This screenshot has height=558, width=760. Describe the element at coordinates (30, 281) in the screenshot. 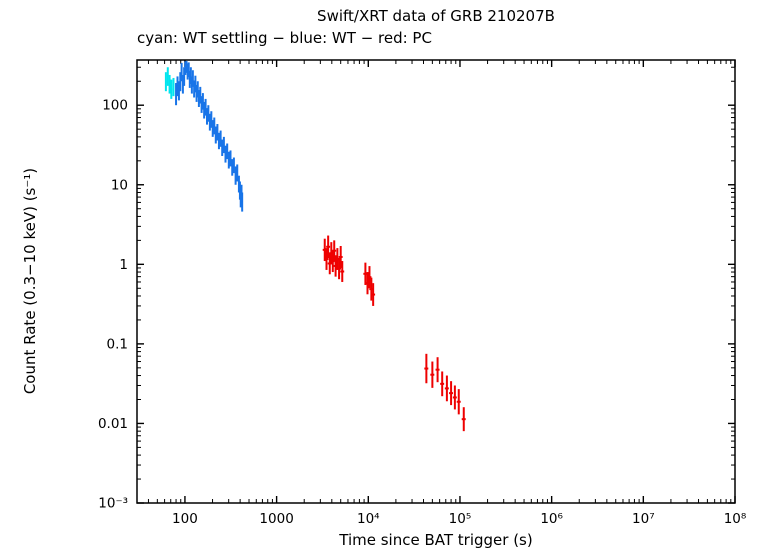

I see `y-axis-label: Count Rate (0.3−10 keV) (s⁻¹)` at that location.